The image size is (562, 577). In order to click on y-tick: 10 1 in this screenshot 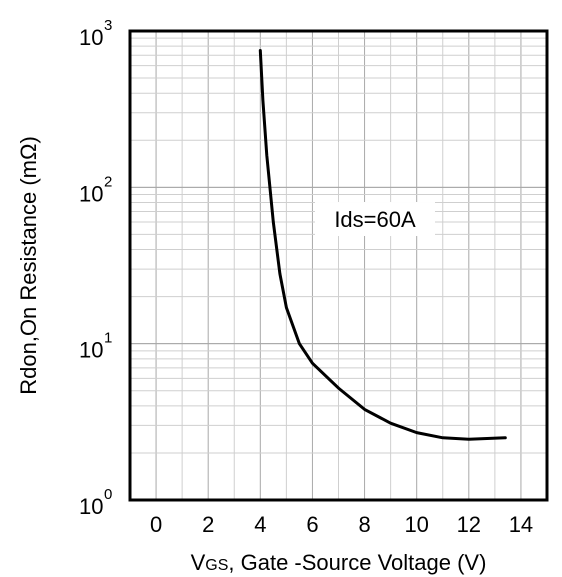, I will do `click(95, 346)`.